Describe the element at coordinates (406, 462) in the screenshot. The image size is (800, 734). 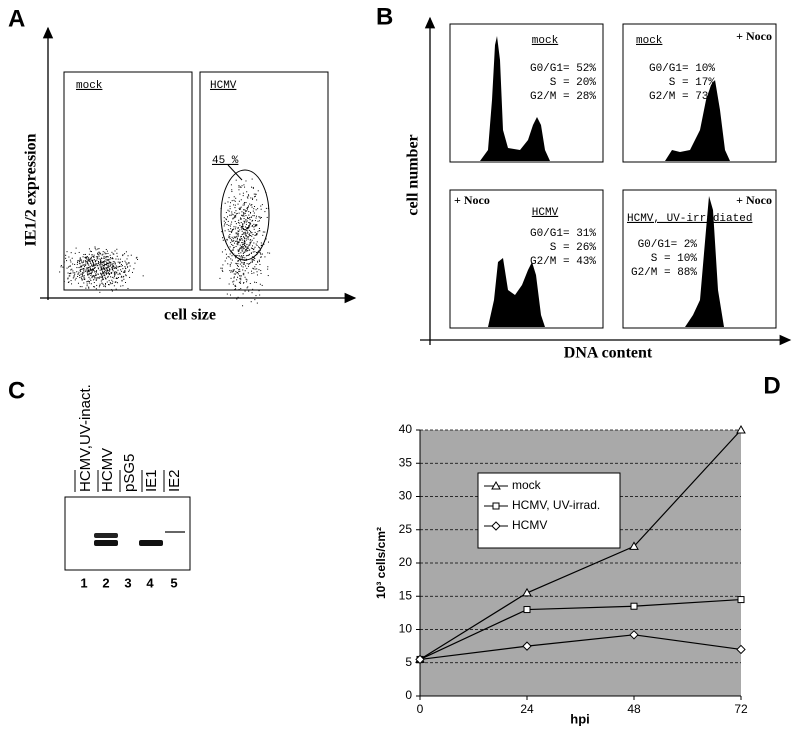
I see `y-tick-label: 35` at that location.